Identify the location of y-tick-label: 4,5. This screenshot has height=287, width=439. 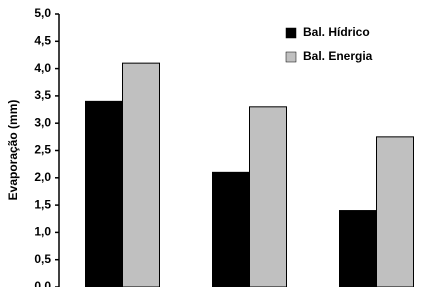
(42, 40).